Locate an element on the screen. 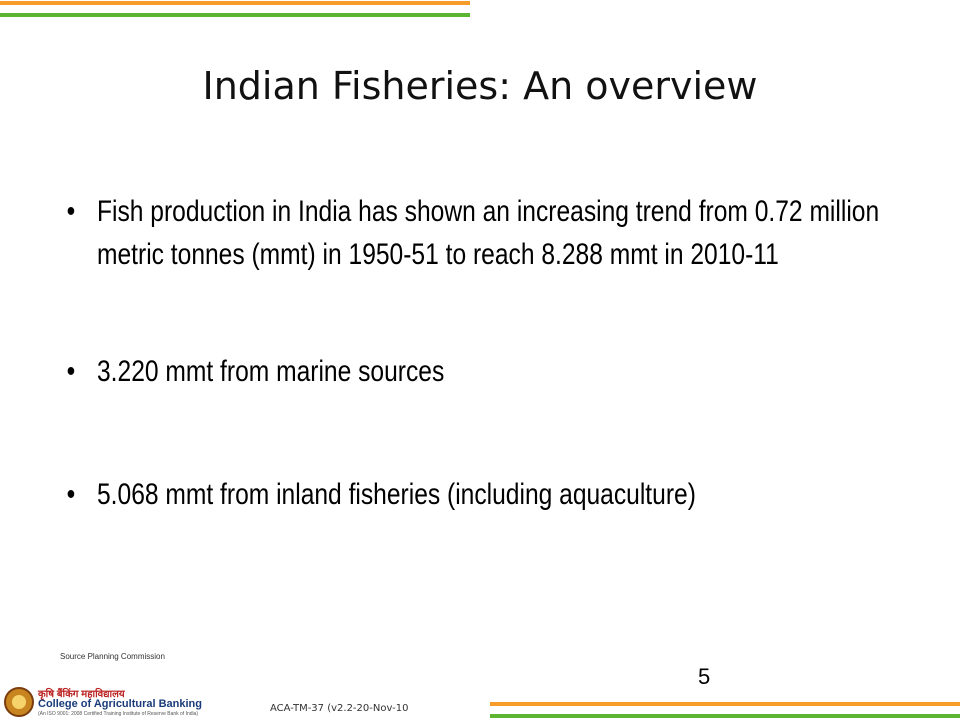 Image resolution: width=960 pixels, height=720 pixels. logo-emblem is located at coordinates (19, 702).